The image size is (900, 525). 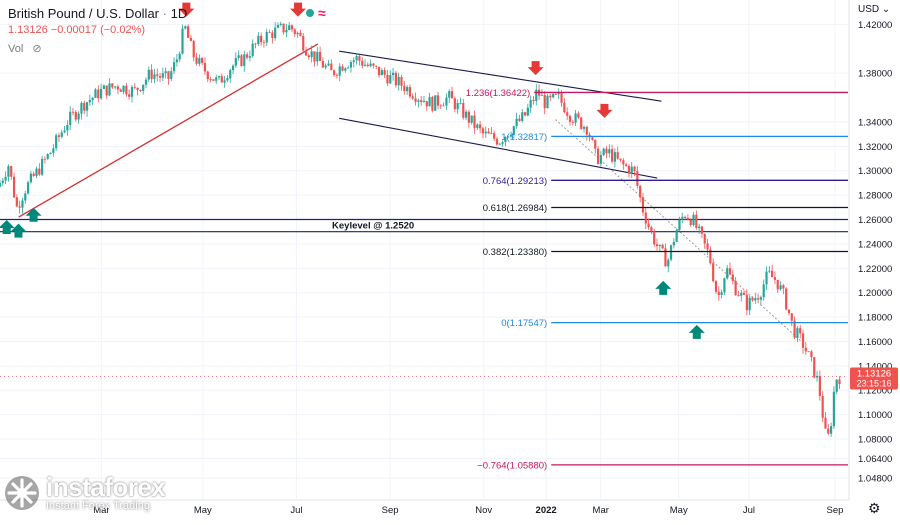 I want to click on fib-level-label: 1(1.32817), so click(x=524, y=137).